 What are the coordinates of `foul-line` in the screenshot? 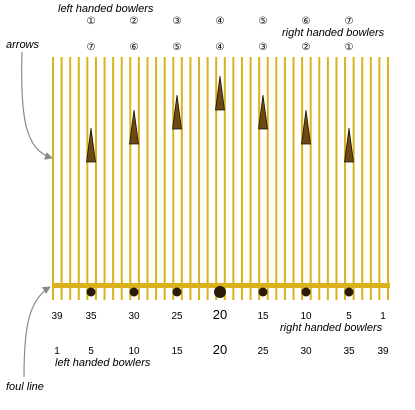 It's located at (221, 285).